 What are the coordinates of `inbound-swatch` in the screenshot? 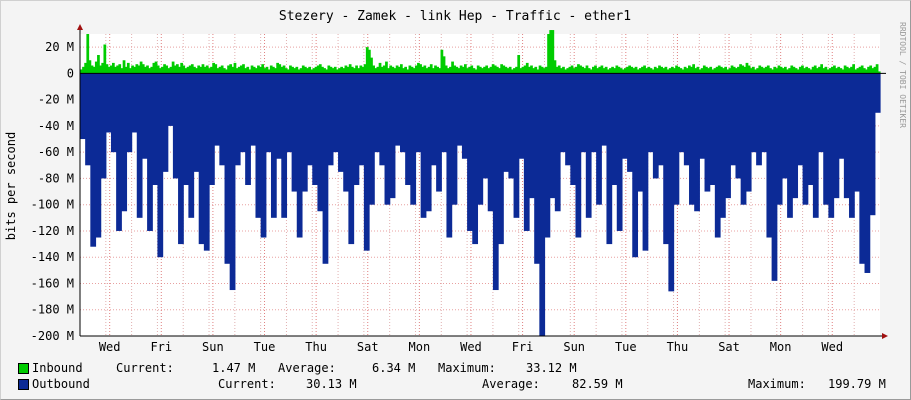 It's located at (23, 368).